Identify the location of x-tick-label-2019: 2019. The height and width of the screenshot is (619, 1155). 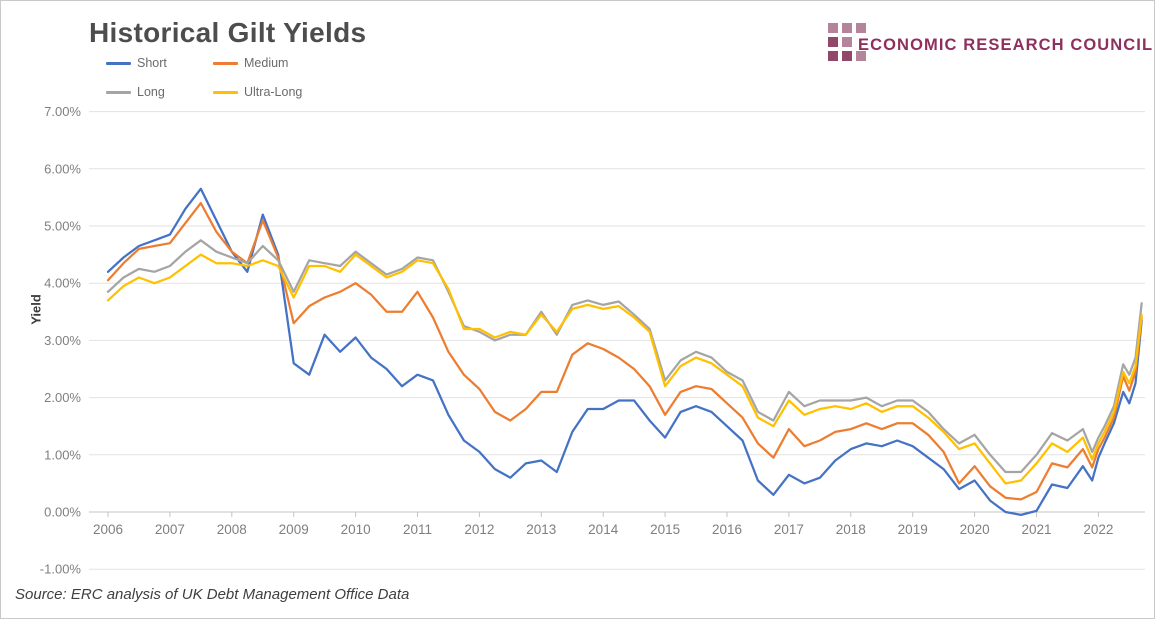
(913, 529).